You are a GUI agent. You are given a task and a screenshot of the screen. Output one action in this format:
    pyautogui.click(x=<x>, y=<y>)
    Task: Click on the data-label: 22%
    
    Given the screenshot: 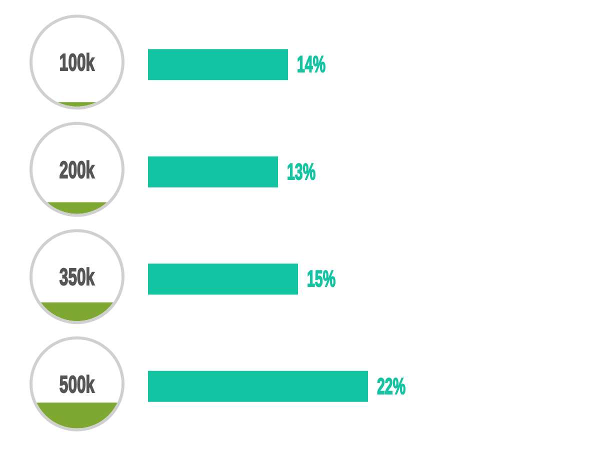 What is the action you would take?
    pyautogui.click(x=391, y=387)
    